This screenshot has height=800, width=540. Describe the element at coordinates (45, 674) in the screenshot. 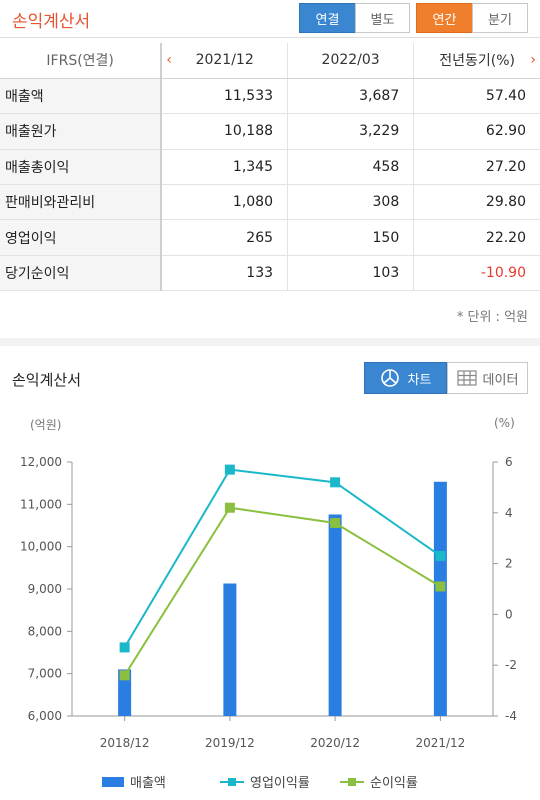

I see `left-tick-label: 7,000` at that location.